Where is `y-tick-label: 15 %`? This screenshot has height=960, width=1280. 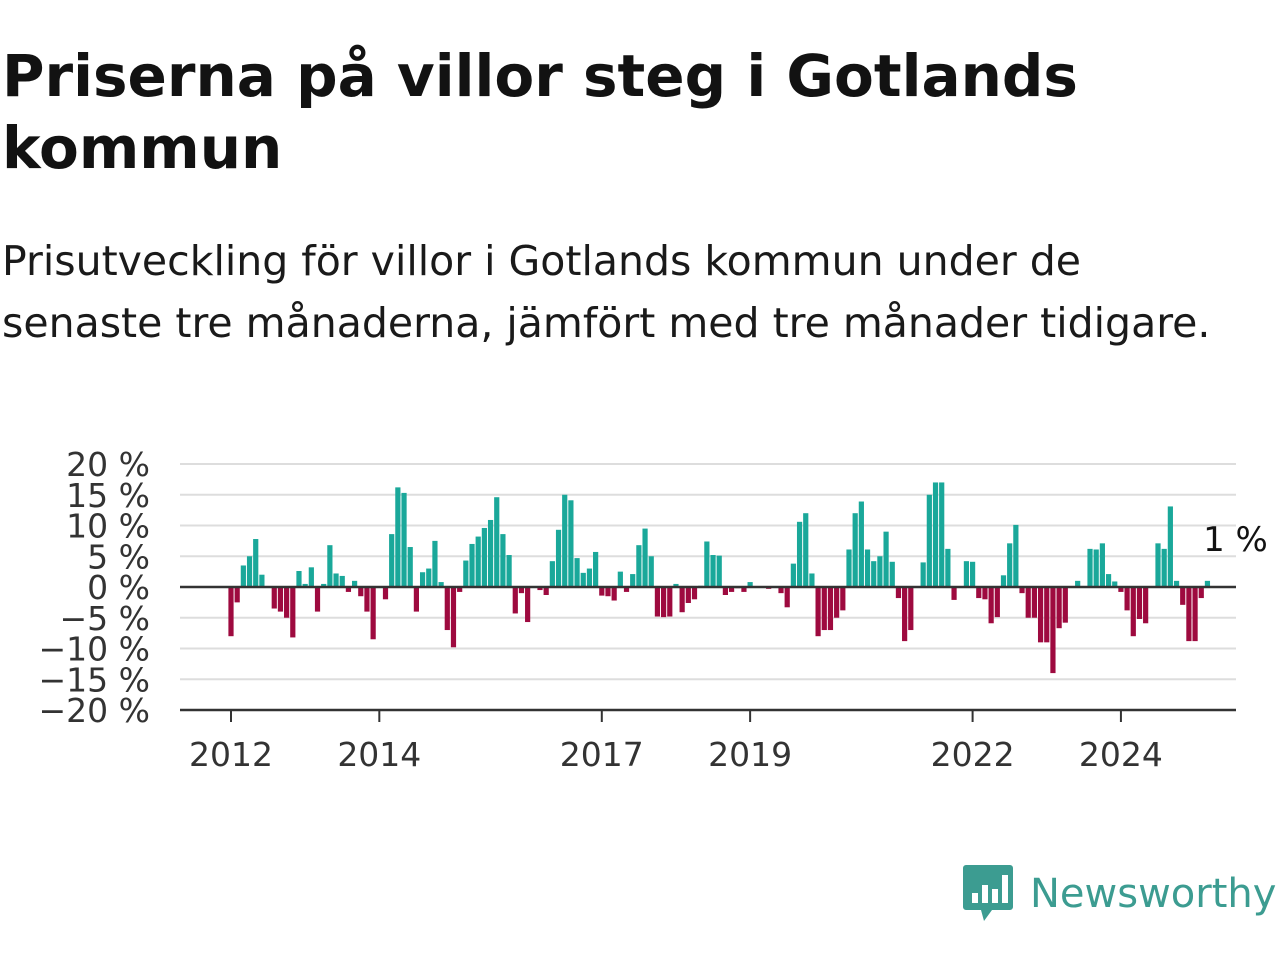
y-tick-label: 15 % is located at coordinates (108, 495).